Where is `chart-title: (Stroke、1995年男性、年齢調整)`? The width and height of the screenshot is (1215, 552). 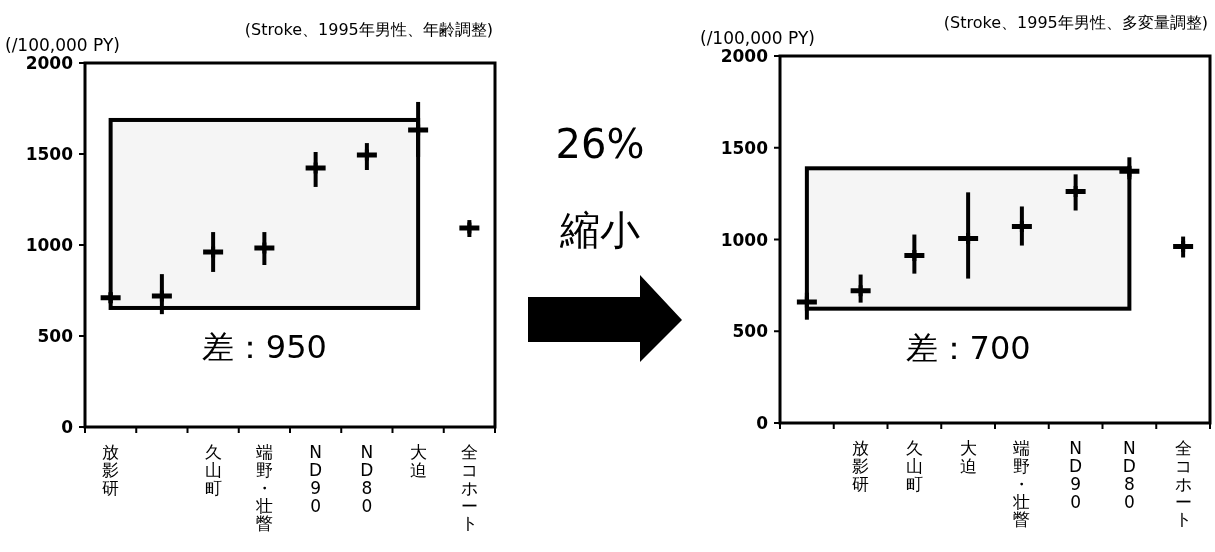
chart-title: (Stroke、1995年男性、年齢調整) is located at coordinates (368, 29).